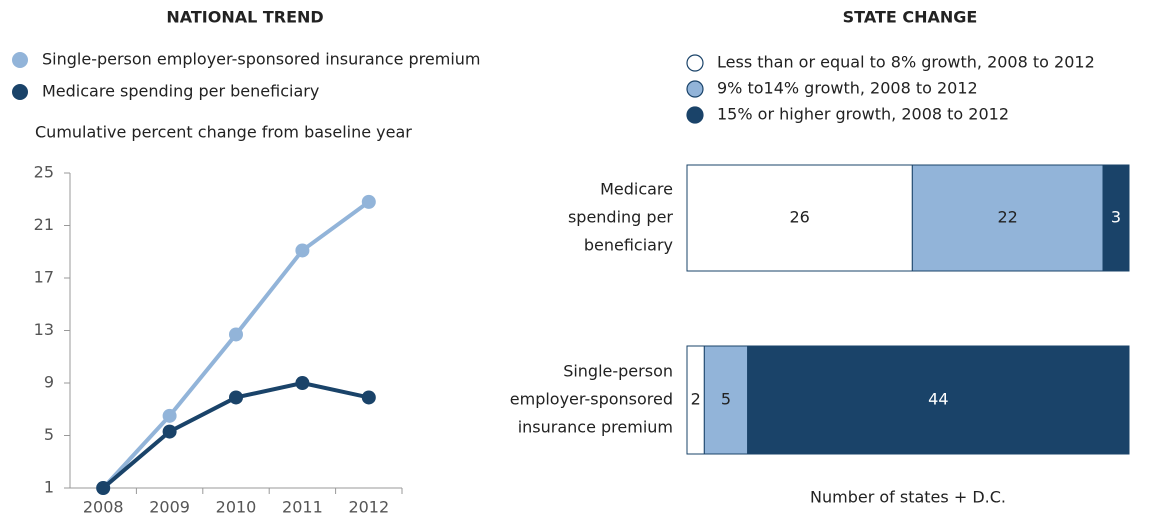 The image size is (1154, 521). Describe the element at coordinates (49, 487) in the screenshot. I see `y-tick-label: 1` at that location.